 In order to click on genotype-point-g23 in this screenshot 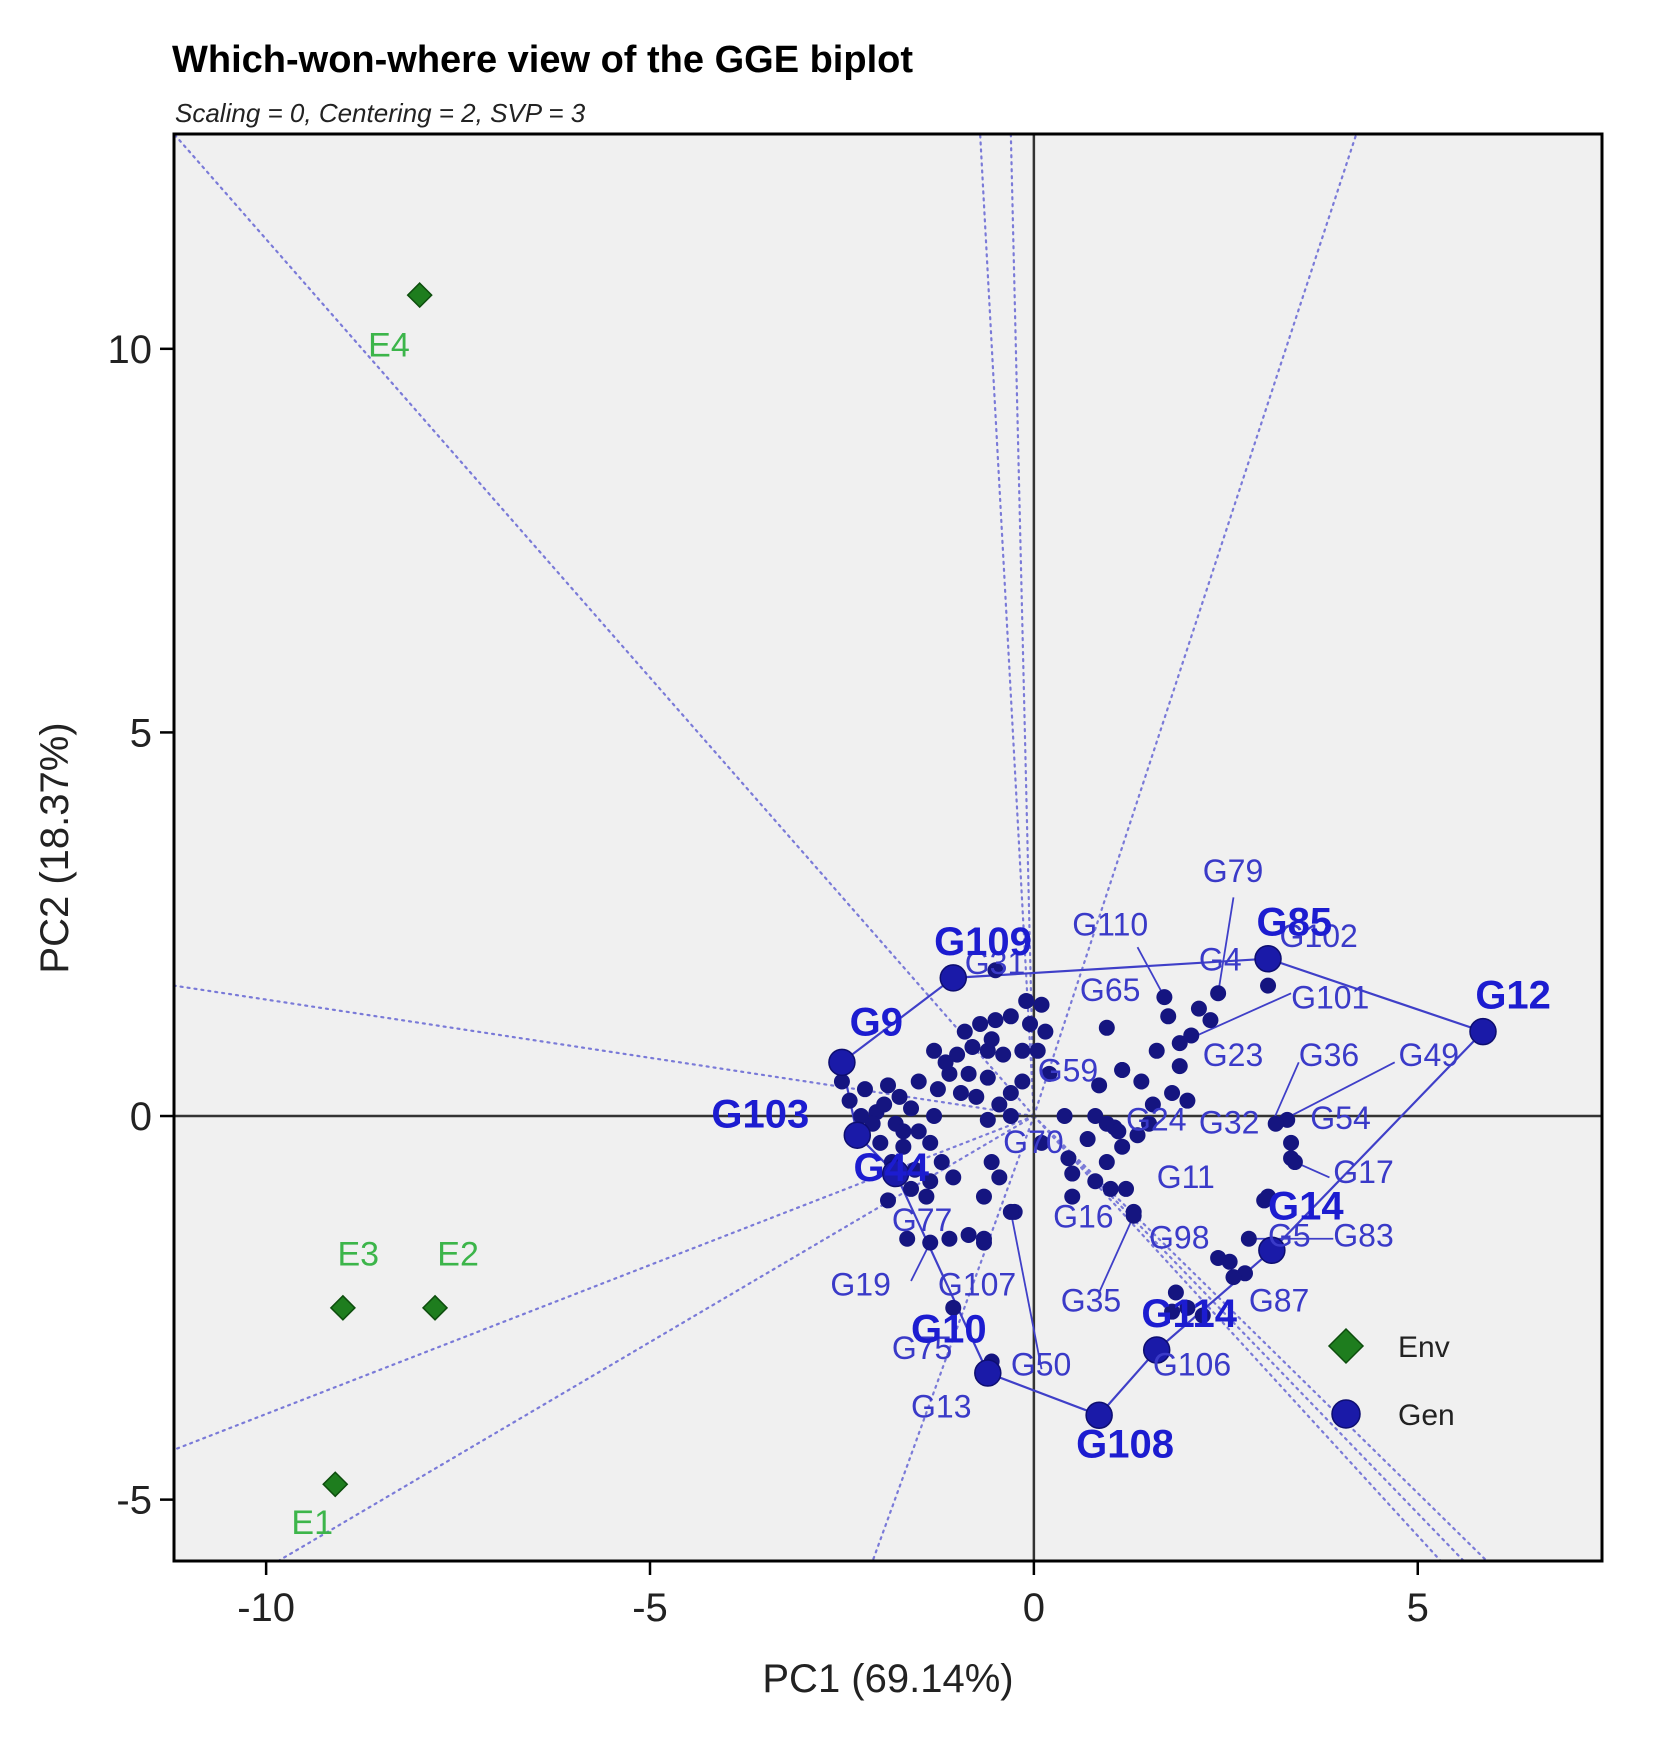, I will do `click(1122, 1069)`.